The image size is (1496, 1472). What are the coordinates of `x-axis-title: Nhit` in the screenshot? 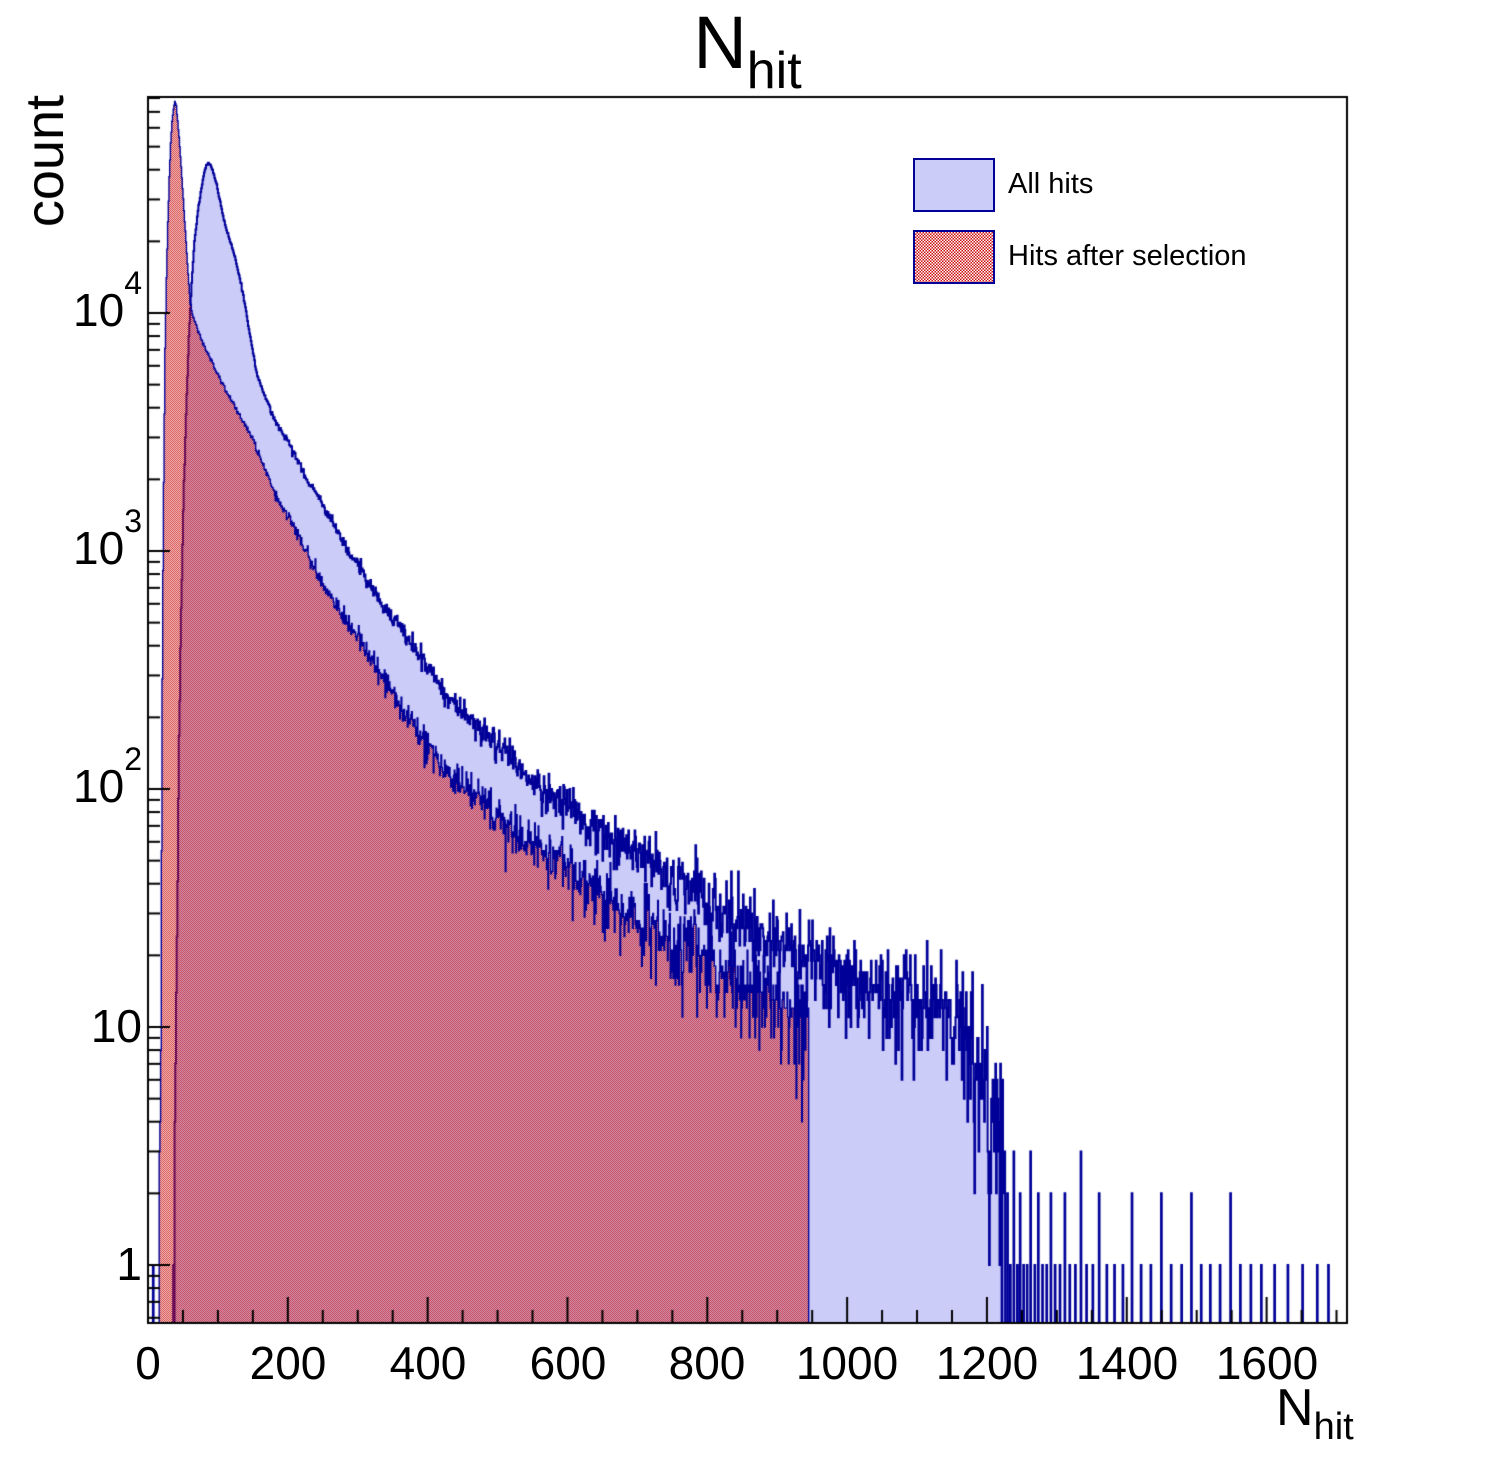 It's located at (1315, 1412).